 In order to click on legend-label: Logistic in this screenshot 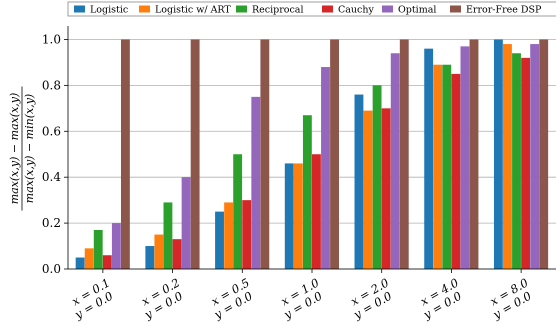, I will do `click(109, 10)`.